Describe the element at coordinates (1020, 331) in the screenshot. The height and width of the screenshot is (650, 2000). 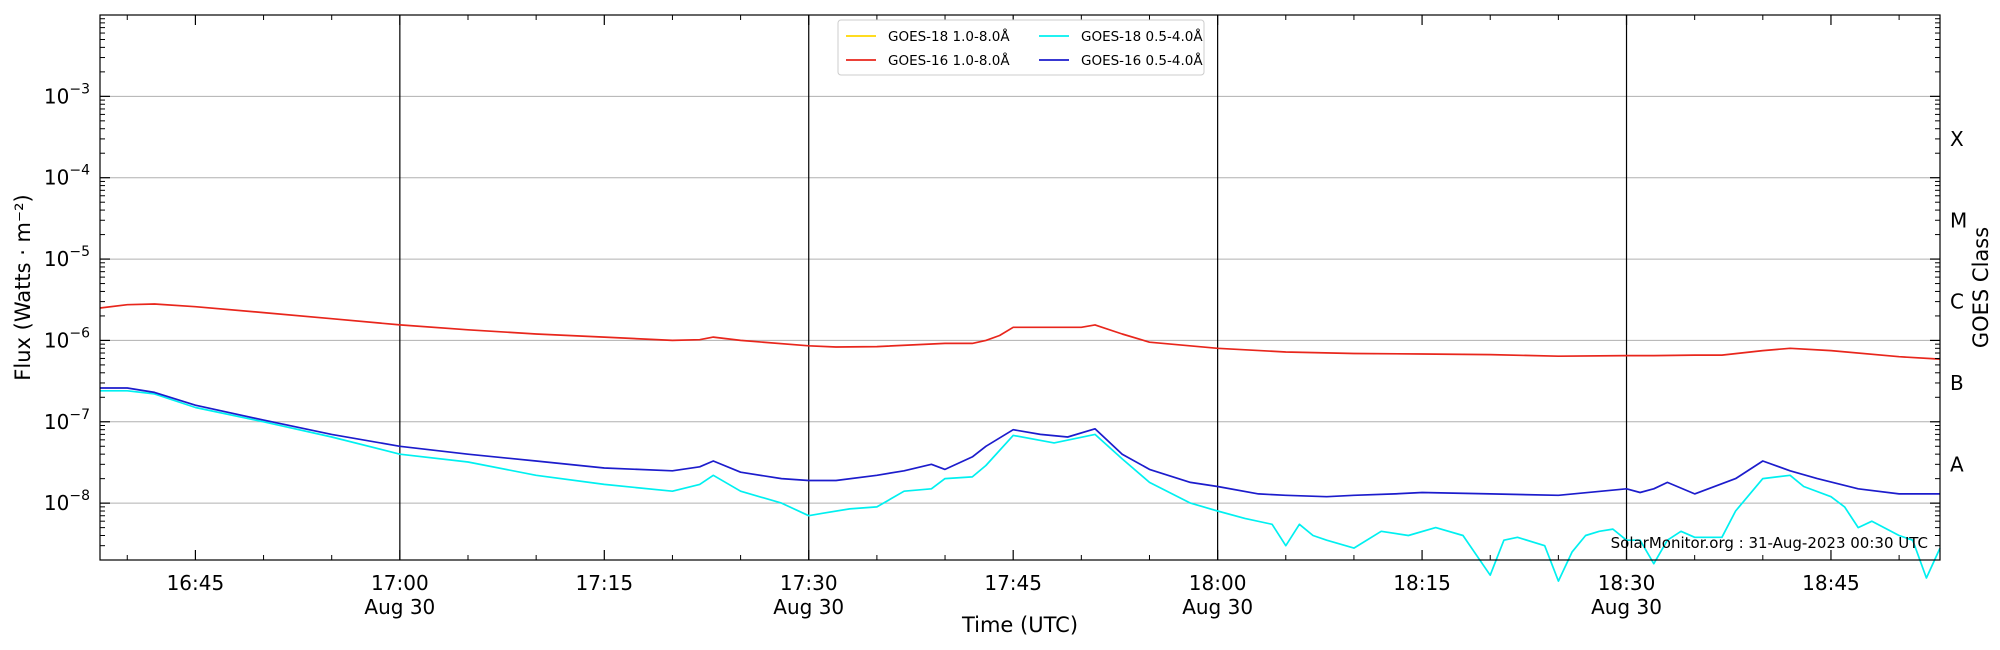
I see `series-line` at that location.